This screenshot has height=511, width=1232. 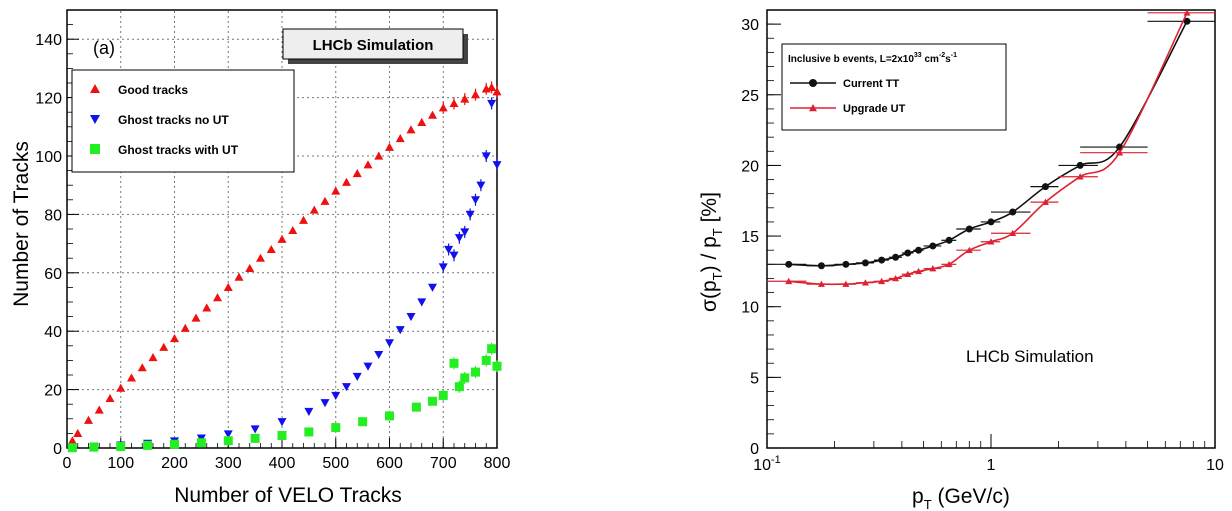 I want to click on right-x-tick-label: 1, so click(x=991, y=465).